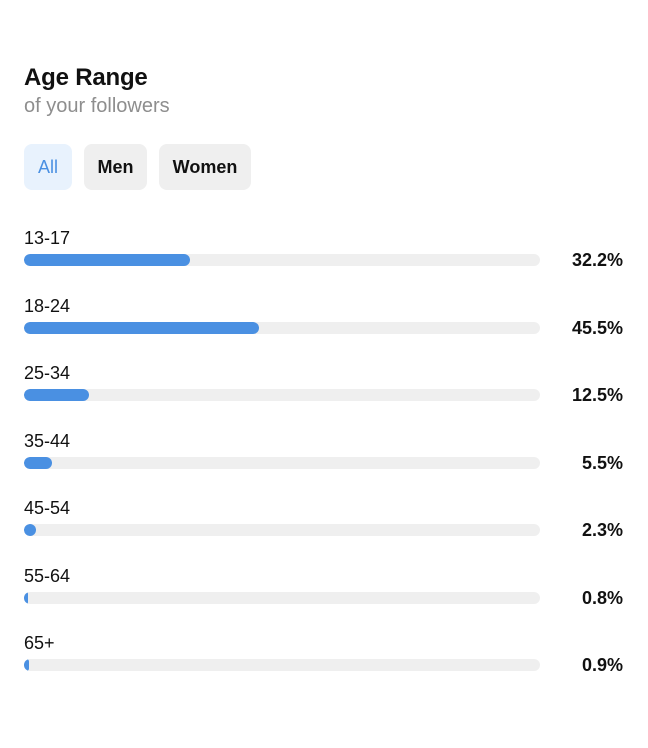  Describe the element at coordinates (205, 167) in the screenshot. I see `tab-women: Women` at that location.